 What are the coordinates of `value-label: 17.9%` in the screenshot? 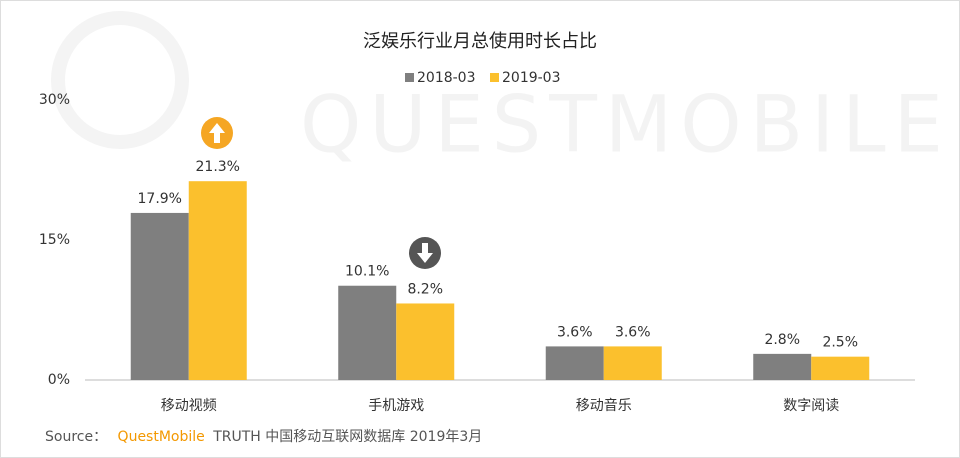 It's located at (160, 199).